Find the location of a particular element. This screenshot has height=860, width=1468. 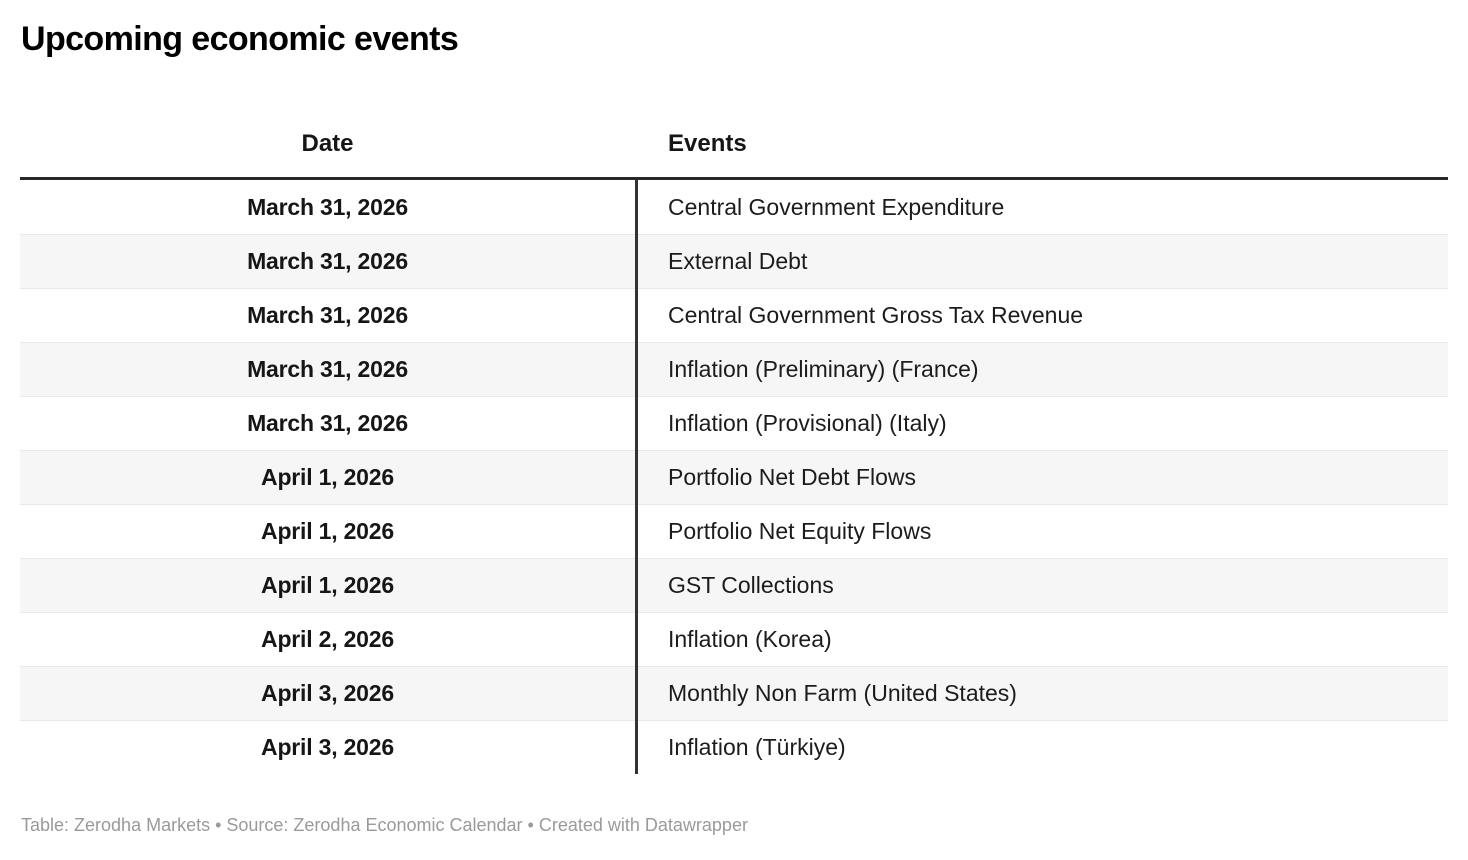

event-cell: Inflation (Türkiye) is located at coordinates (757, 747).